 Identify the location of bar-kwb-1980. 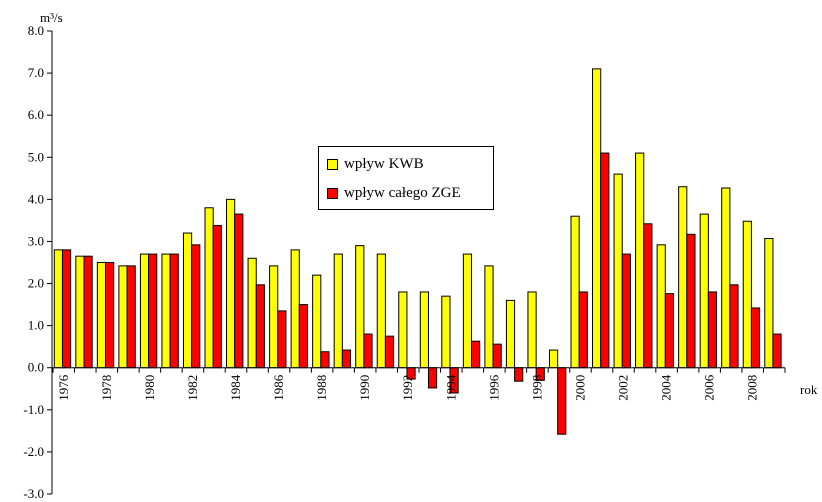
(144, 311).